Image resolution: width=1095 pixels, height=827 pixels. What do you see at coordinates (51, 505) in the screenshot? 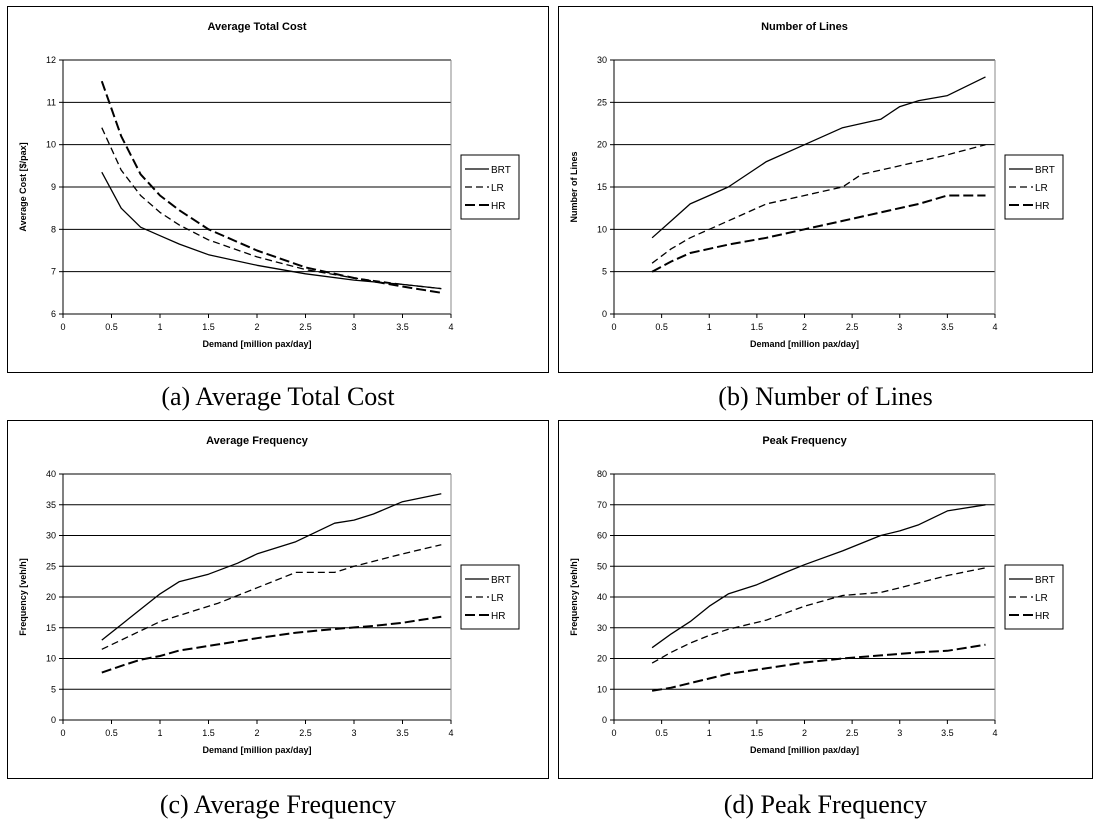
I see `y-tick-label: 35` at bounding box center [51, 505].